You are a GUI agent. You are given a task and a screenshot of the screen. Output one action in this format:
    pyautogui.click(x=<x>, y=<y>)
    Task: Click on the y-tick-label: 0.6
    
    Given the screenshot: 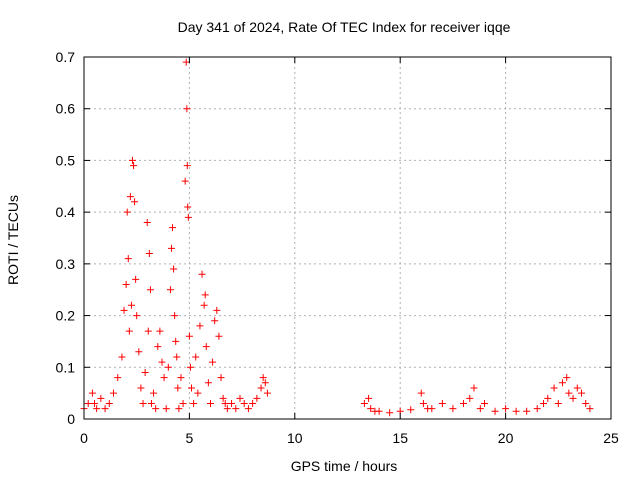 What is the action you would take?
    pyautogui.click(x=66, y=109)
    